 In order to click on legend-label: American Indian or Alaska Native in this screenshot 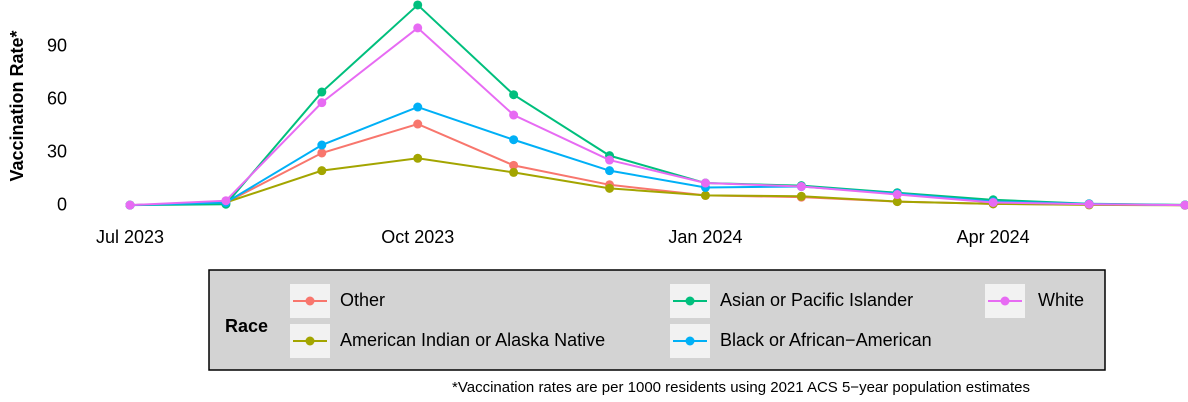, I will do `click(472, 340)`.